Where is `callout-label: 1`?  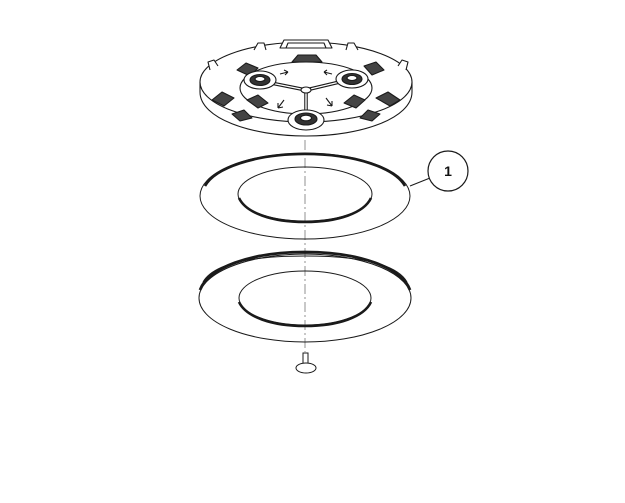
callout-label: 1 is located at coordinates (448, 171).